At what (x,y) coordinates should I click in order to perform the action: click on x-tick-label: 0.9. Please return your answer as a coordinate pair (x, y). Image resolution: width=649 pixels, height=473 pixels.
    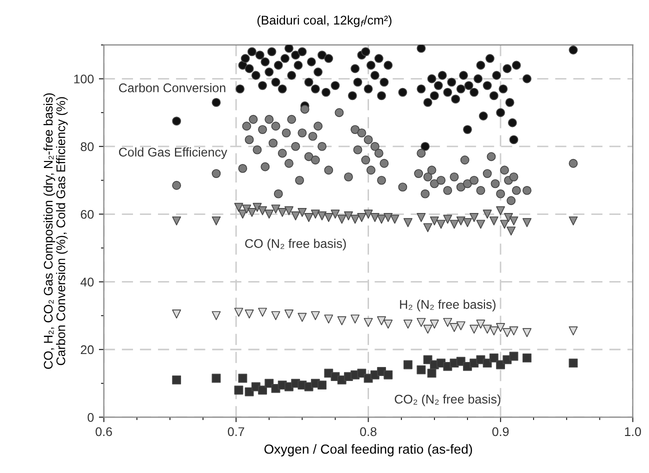
    Looking at the image, I should click on (500, 431).